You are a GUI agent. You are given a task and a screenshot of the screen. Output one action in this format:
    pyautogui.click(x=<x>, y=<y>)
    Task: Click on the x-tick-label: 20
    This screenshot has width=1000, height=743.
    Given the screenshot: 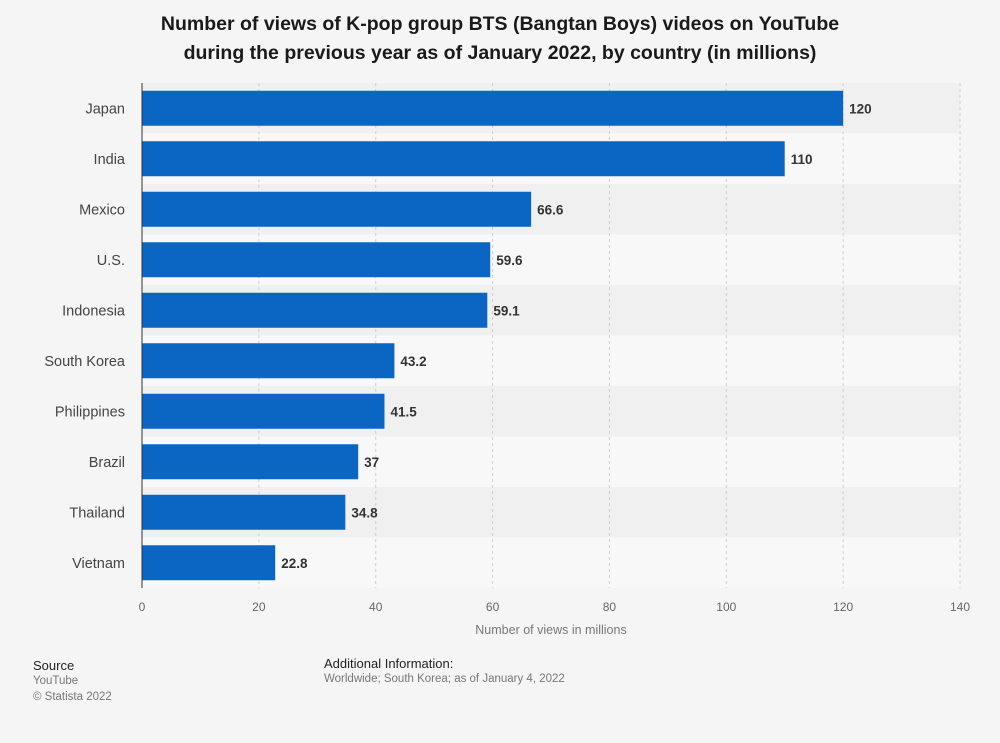 What is the action you would take?
    pyautogui.click(x=259, y=607)
    